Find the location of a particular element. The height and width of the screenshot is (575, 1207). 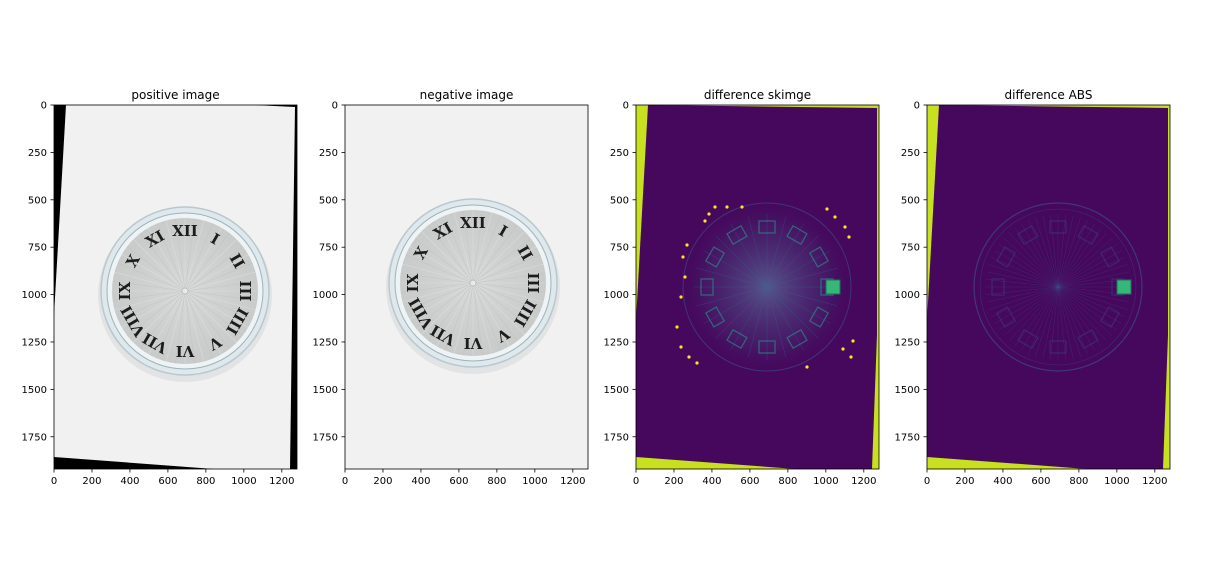

panel-image is located at coordinates (1048, 287).